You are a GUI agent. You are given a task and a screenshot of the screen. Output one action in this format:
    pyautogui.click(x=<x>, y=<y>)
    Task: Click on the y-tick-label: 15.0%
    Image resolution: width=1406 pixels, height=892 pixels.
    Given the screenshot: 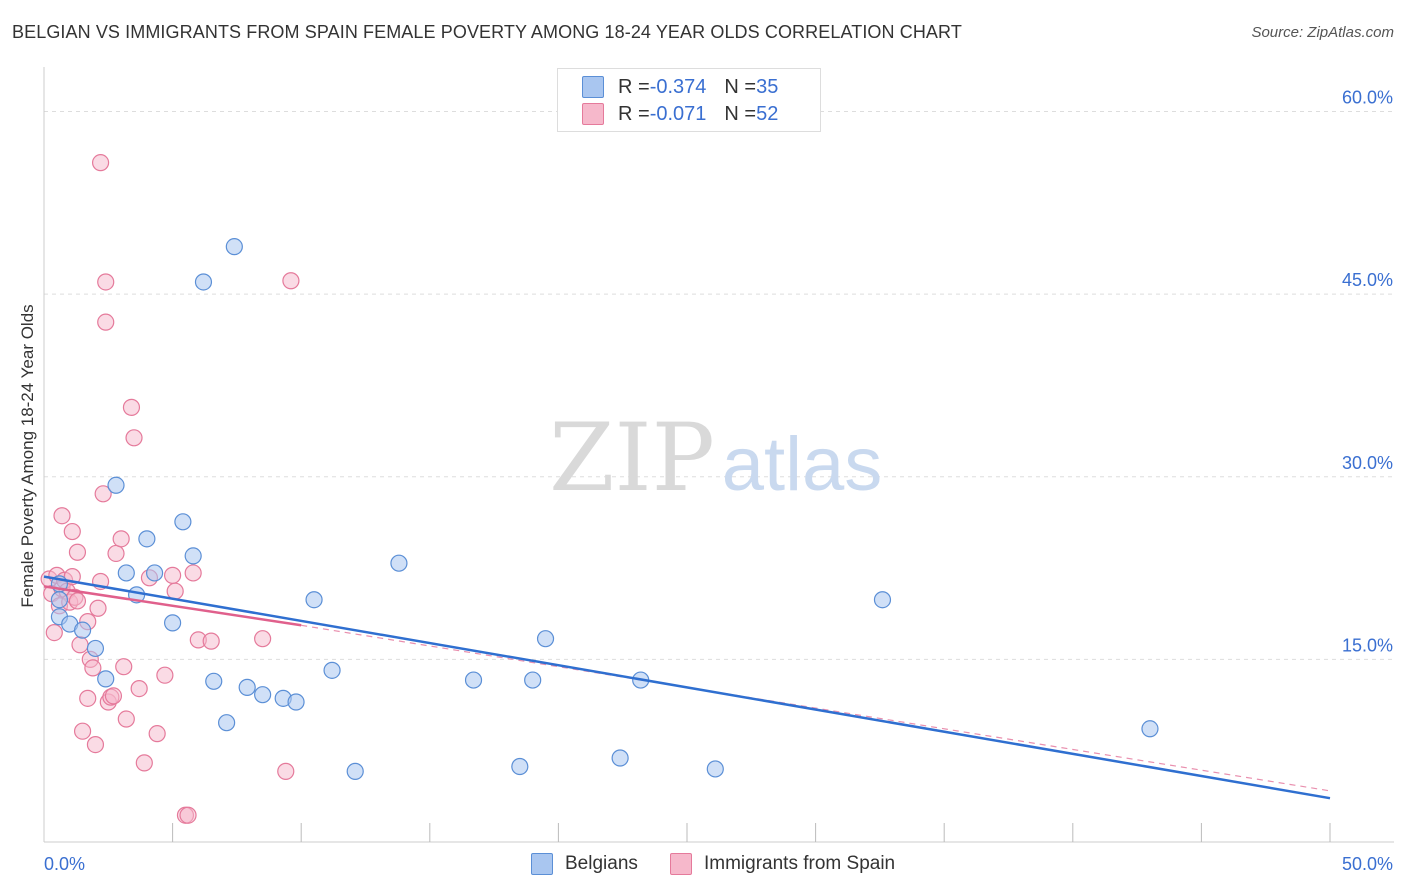 What is the action you would take?
    pyautogui.click(x=1367, y=645)
    